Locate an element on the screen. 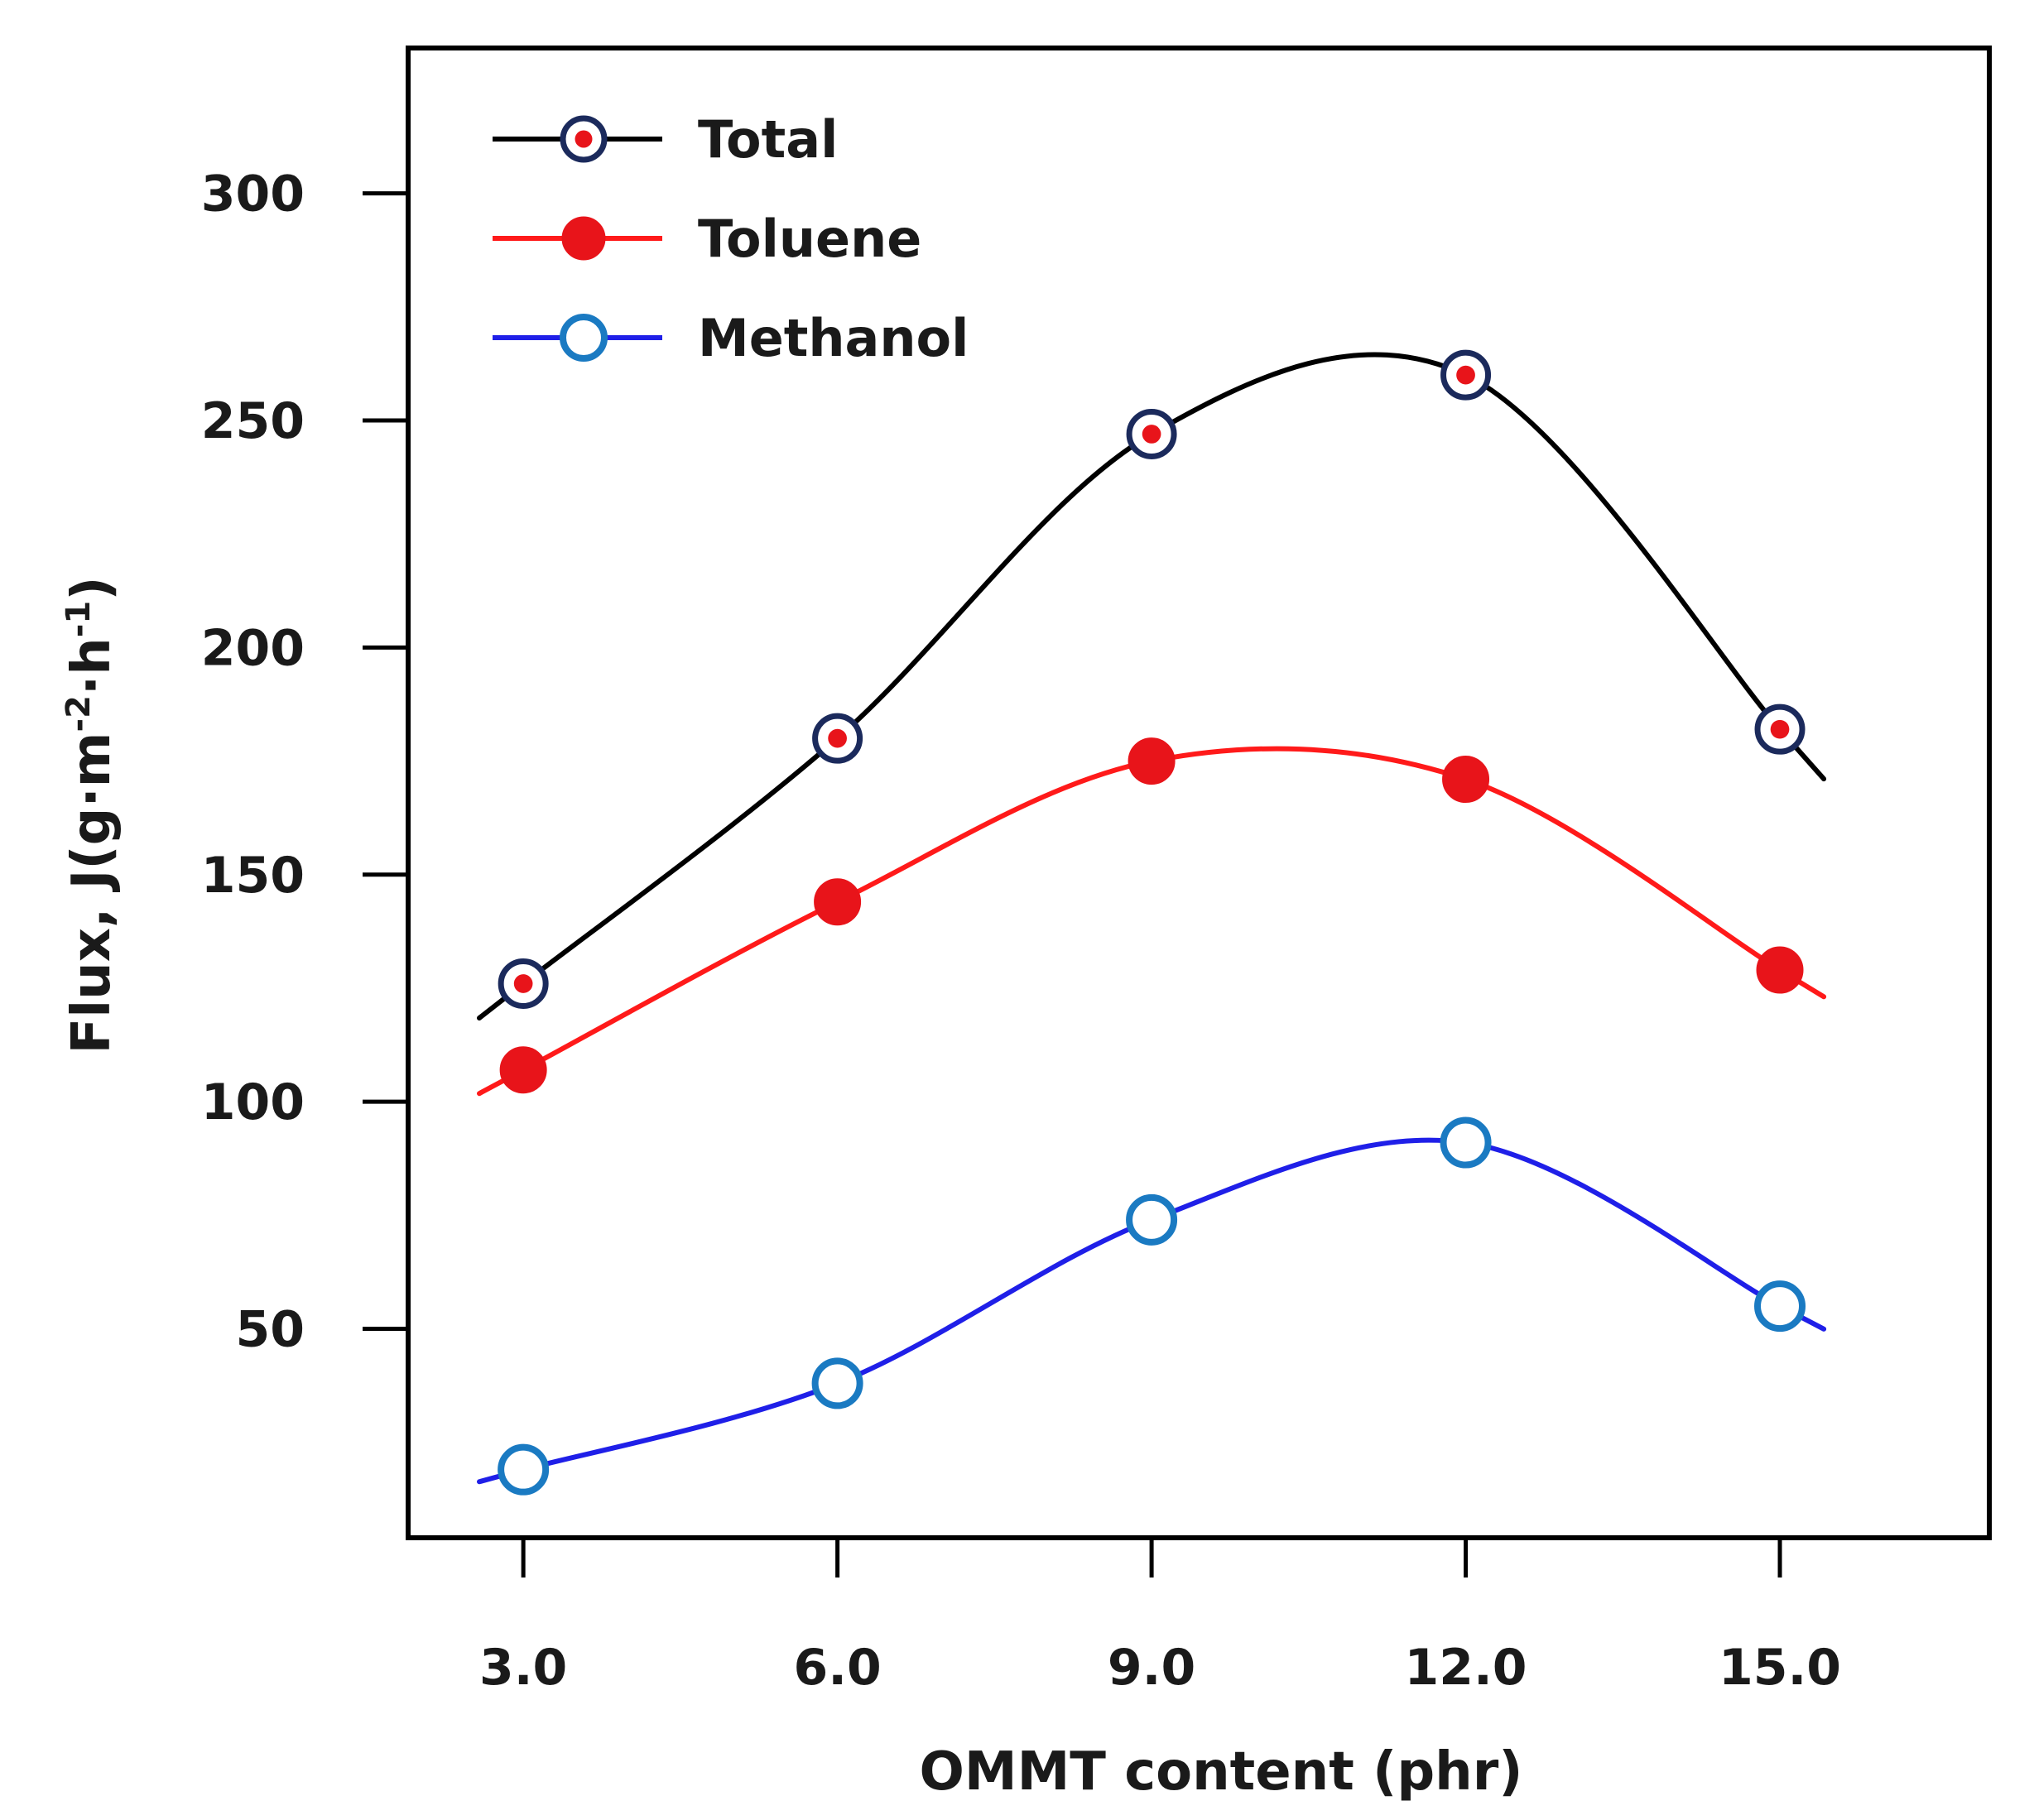 This screenshot has width=2034, height=1820. y-tick-label: 200 is located at coordinates (253, 648).